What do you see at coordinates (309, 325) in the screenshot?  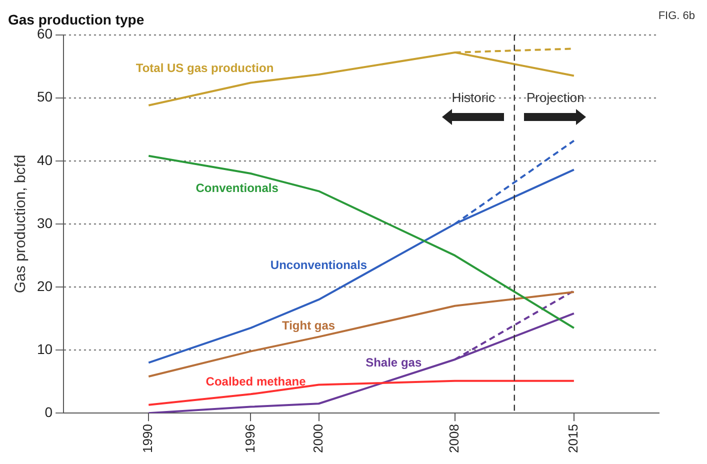 I see `series-label: Tight gas` at bounding box center [309, 325].